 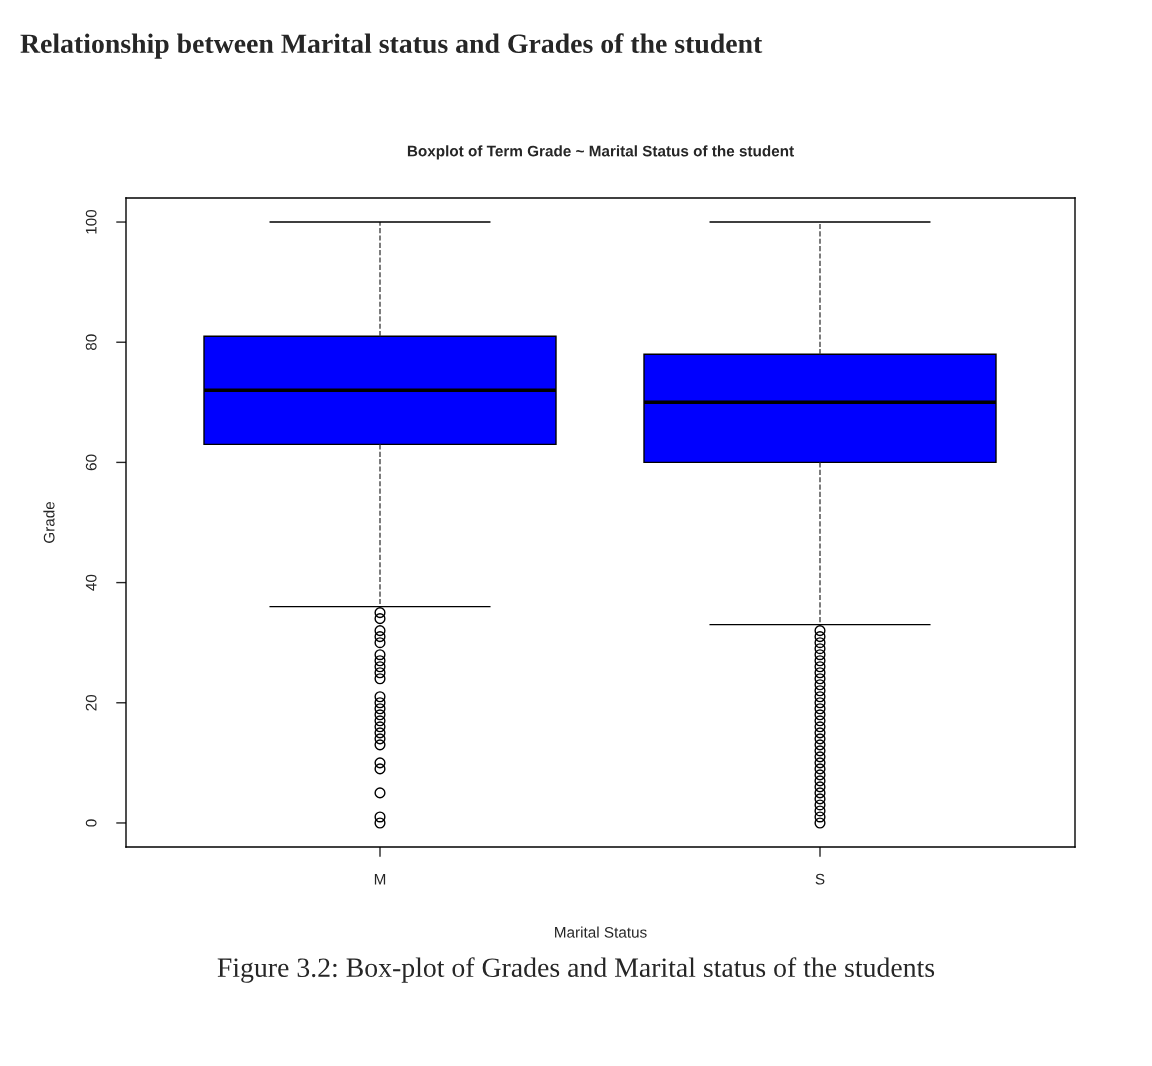 I want to click on chart-title: Relationship between Marital status and Grades of the student, so click(x=391, y=46).